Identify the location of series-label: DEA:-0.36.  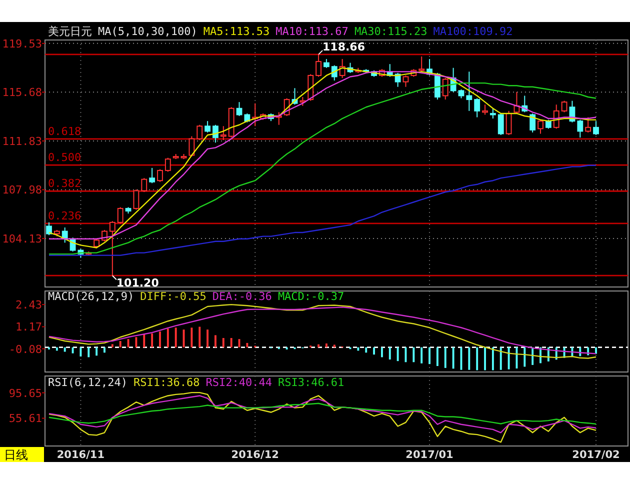
(242, 296).